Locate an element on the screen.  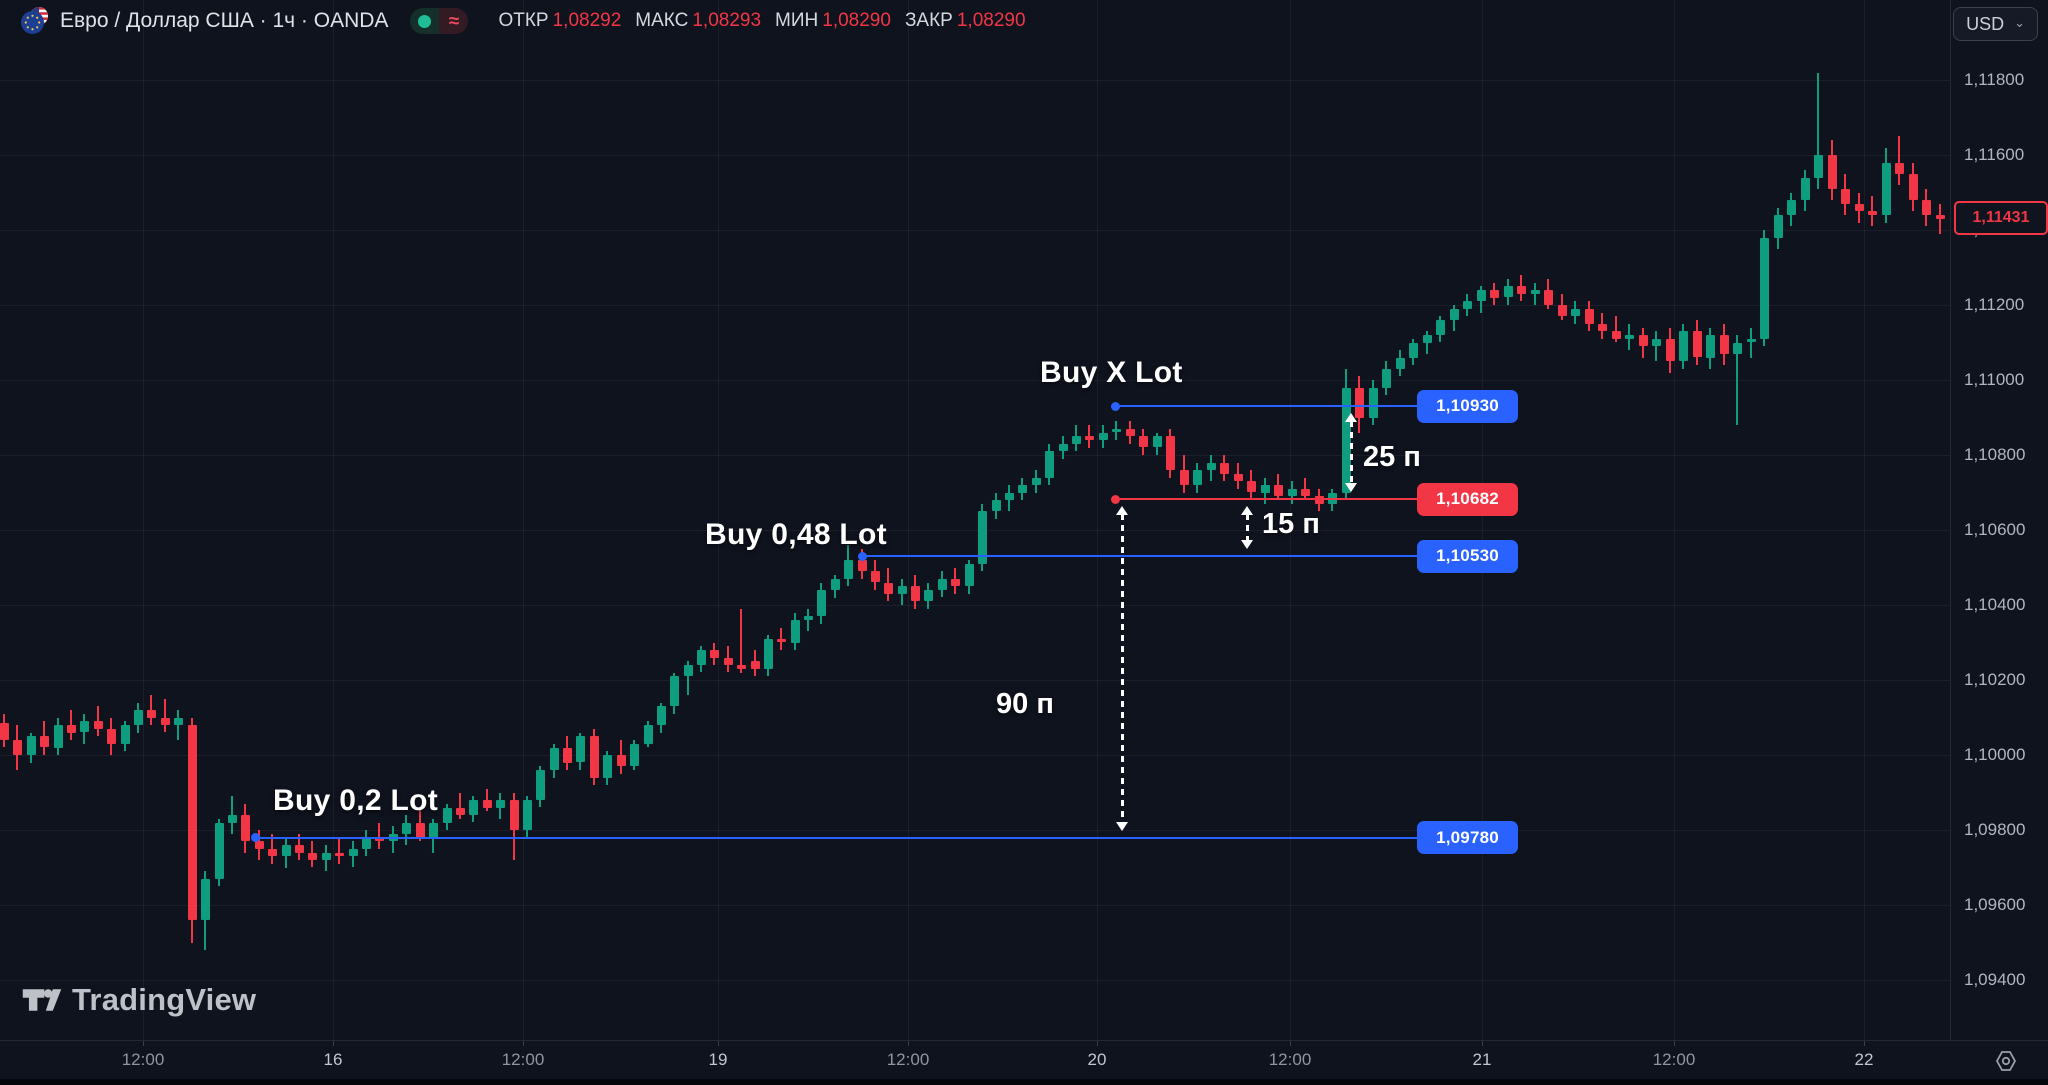
delayed-data-segment: ≈ is located at coordinates (454, 21).